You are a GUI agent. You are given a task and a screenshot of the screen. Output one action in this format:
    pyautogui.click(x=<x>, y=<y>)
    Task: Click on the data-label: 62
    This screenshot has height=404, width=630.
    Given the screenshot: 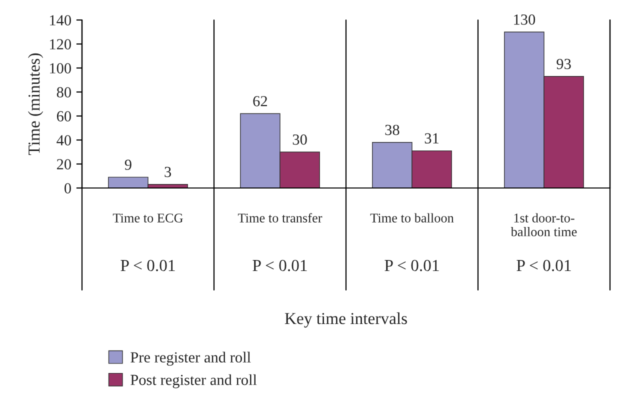 What is the action you would take?
    pyautogui.click(x=260, y=101)
    